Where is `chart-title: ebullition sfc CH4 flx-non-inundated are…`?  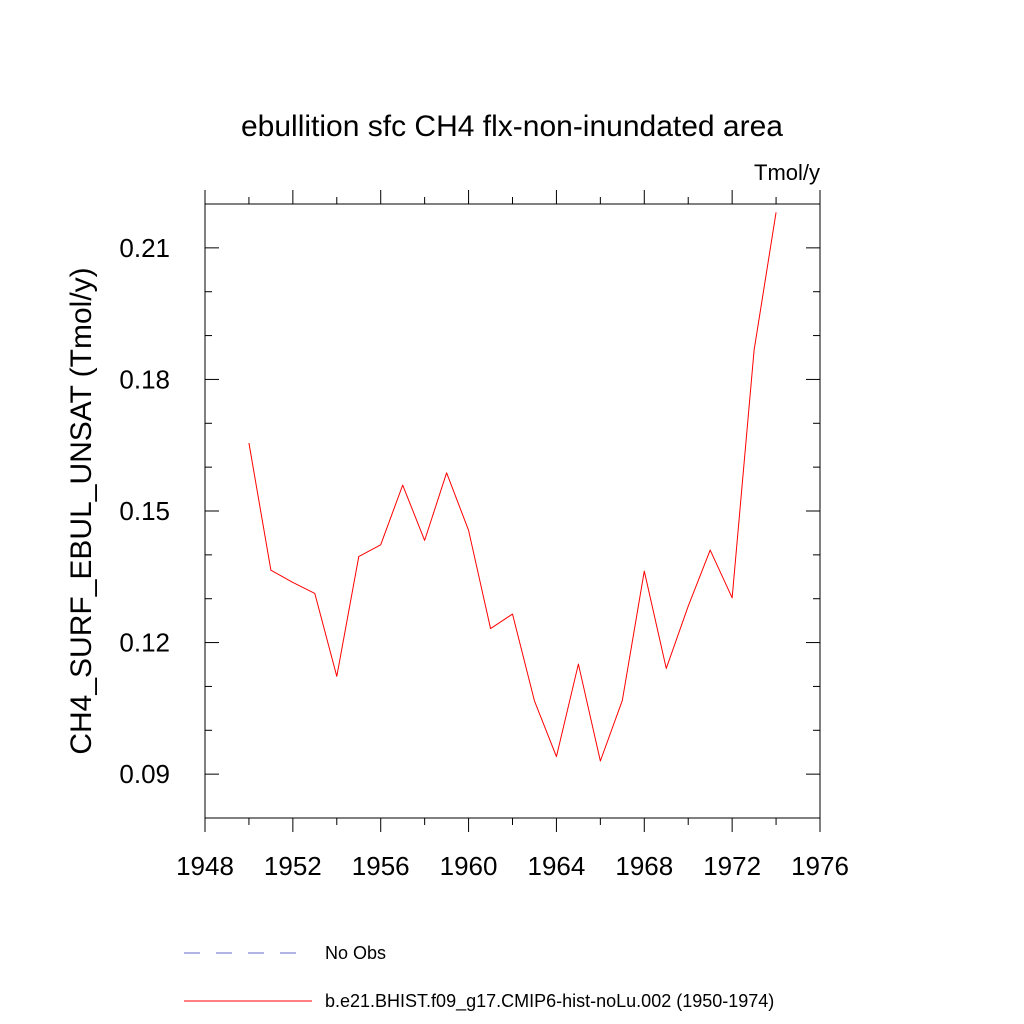 chart-title: ebullition sfc CH4 flx-non-inundated are… is located at coordinates (512, 126).